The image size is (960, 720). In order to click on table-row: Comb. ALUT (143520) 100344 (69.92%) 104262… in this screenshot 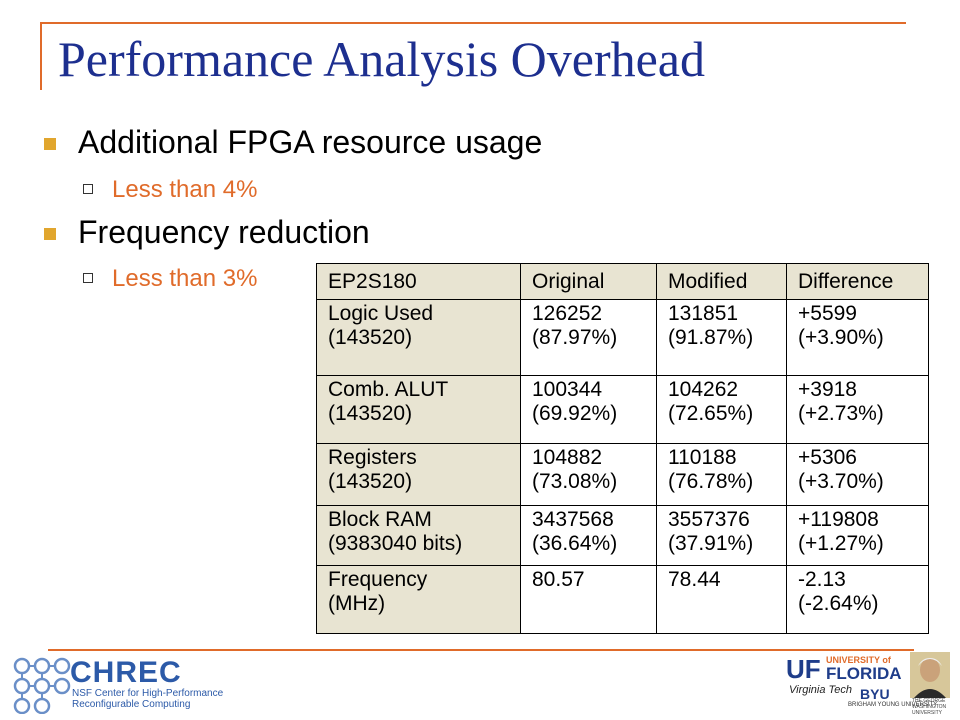, I will do `click(622, 409)`.